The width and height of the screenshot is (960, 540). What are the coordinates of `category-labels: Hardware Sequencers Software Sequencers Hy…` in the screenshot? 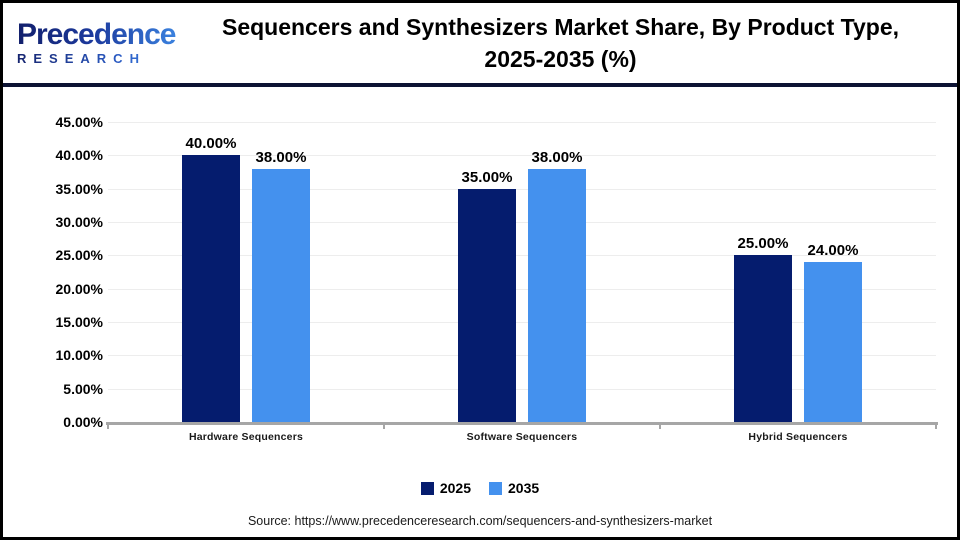 It's located at (522, 439).